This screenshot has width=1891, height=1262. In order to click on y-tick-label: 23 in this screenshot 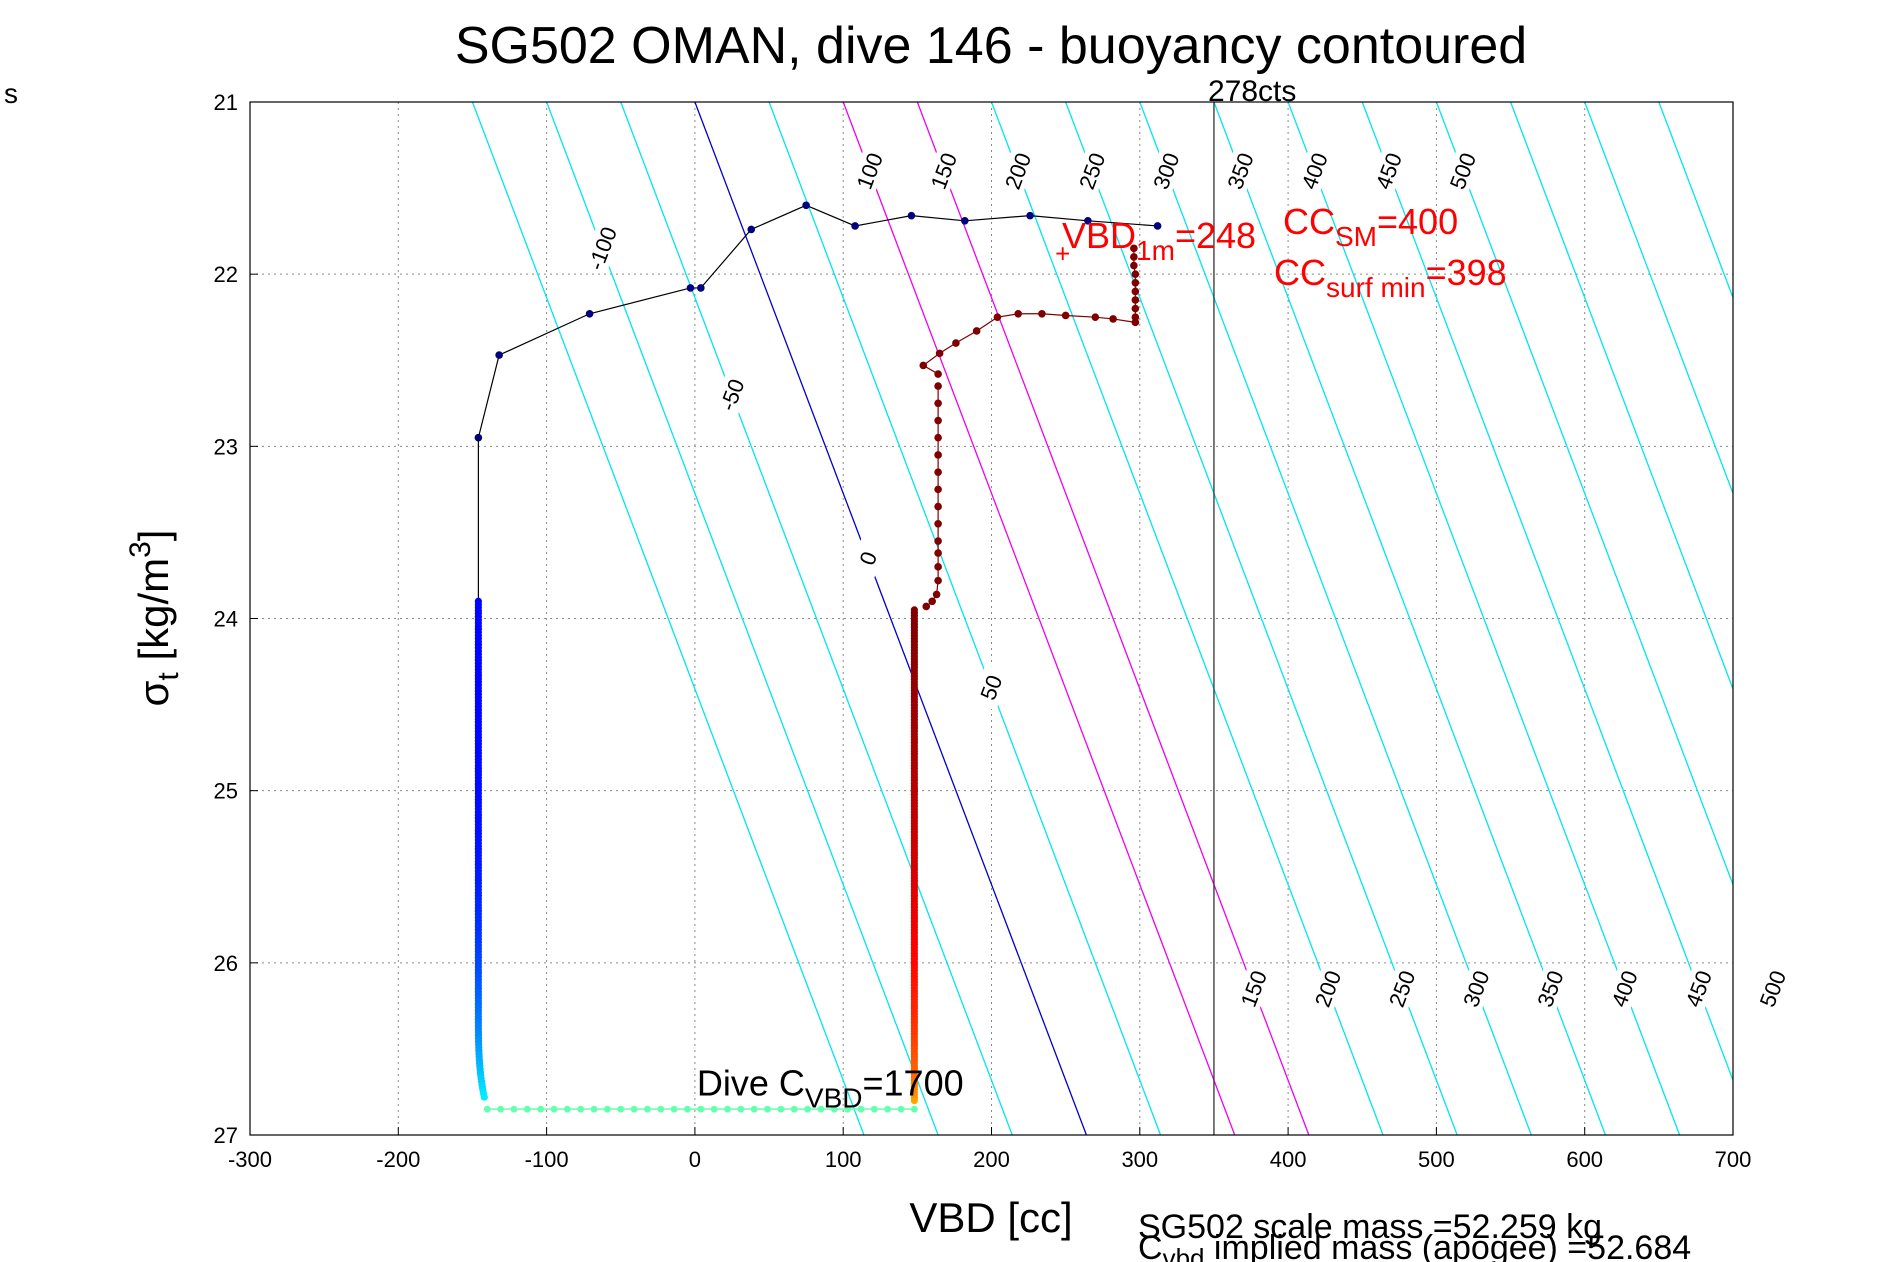, I will do `click(226, 446)`.